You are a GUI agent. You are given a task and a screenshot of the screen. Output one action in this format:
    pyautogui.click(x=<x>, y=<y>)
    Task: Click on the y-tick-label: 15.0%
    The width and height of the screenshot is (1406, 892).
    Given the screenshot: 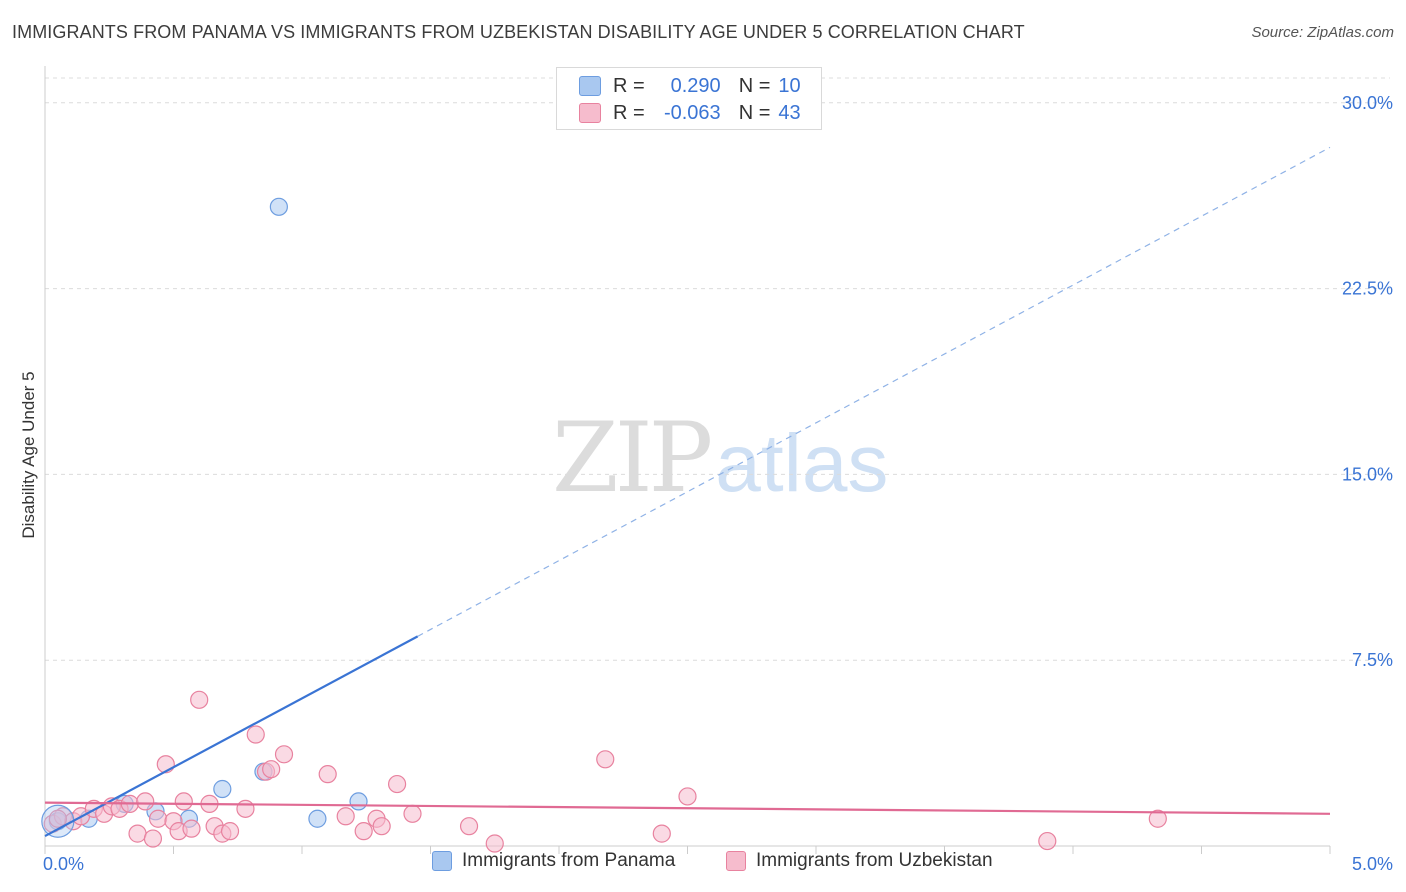 What is the action you would take?
    pyautogui.click(x=1367, y=474)
    